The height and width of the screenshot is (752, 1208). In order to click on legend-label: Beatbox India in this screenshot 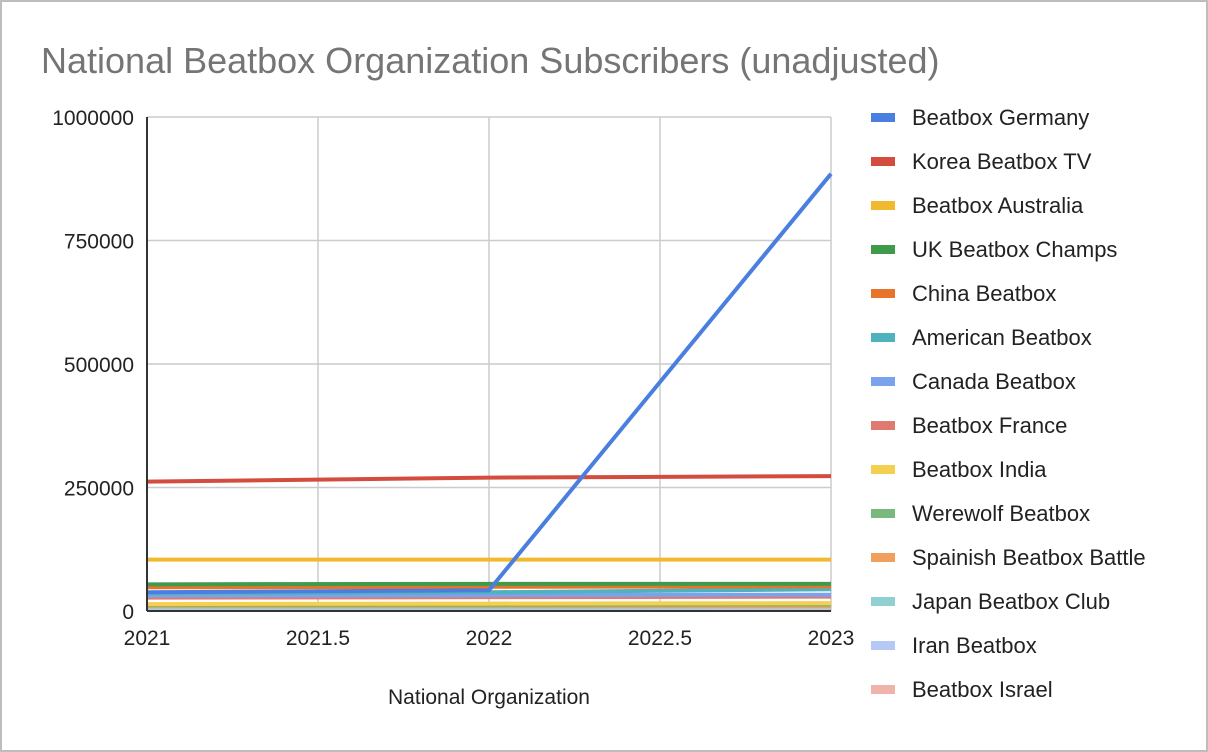, I will do `click(979, 469)`.